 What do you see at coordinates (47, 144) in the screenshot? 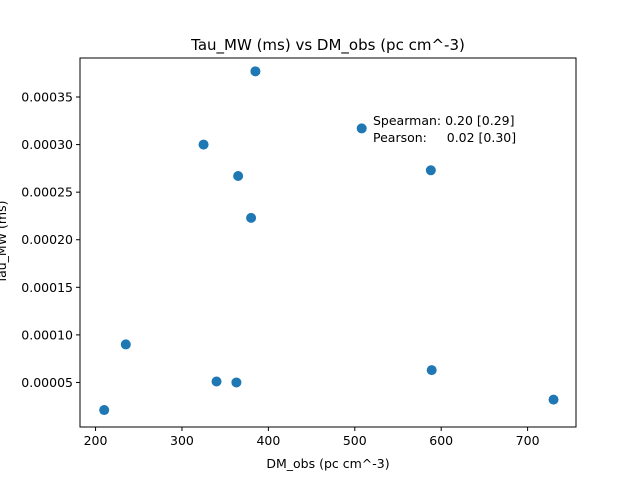
I see `y-tick-label: 0.00030` at bounding box center [47, 144].